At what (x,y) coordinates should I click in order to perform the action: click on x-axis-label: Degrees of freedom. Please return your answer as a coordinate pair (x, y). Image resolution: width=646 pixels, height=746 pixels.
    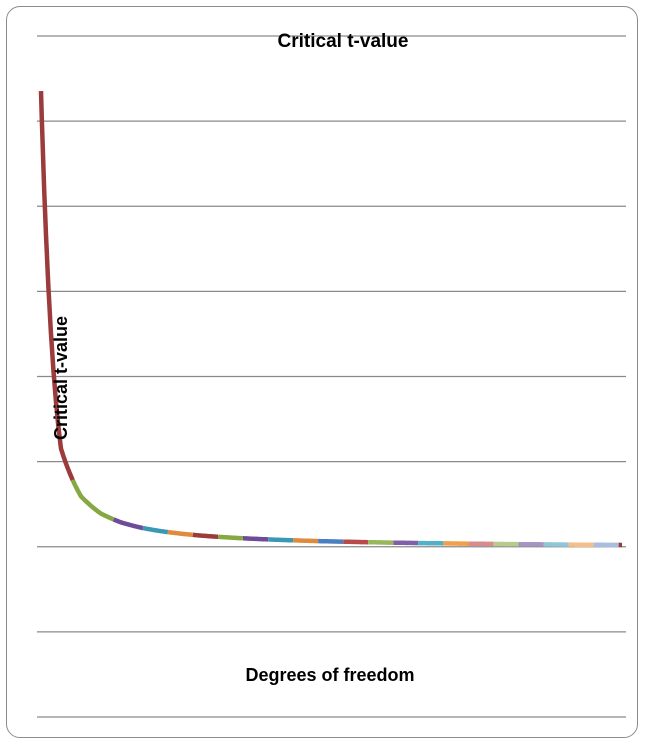
    Looking at the image, I should click on (329, 675).